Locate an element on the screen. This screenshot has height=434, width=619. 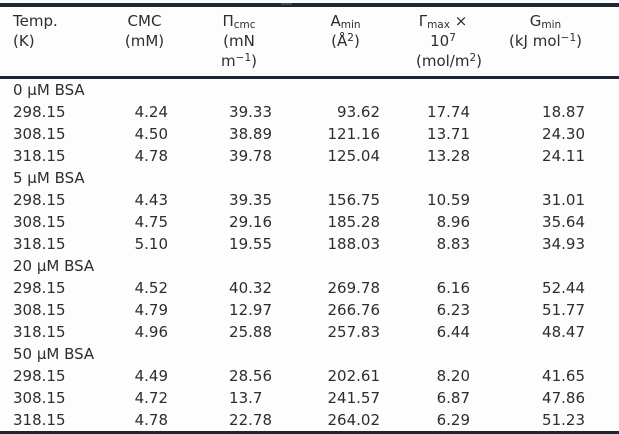
table-cell: 10.59 is located at coordinates (448, 200).